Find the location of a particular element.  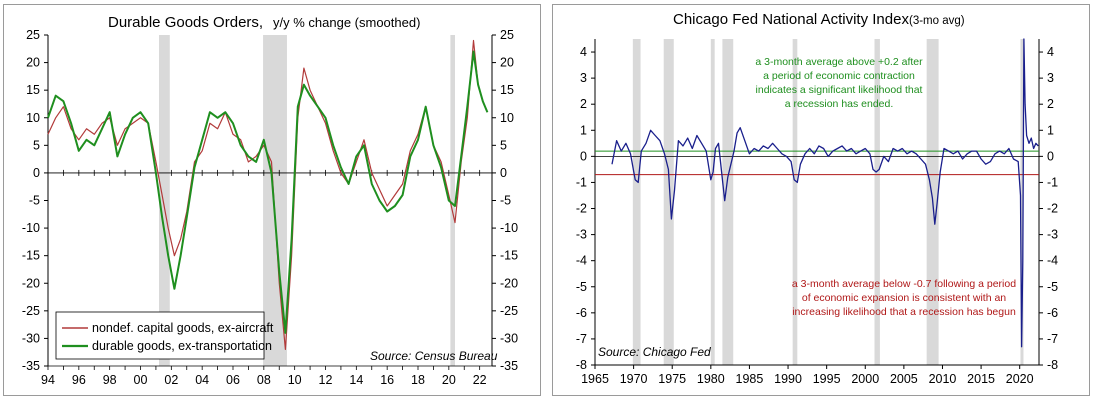

x-tick-label: 1990 is located at coordinates (788, 379).